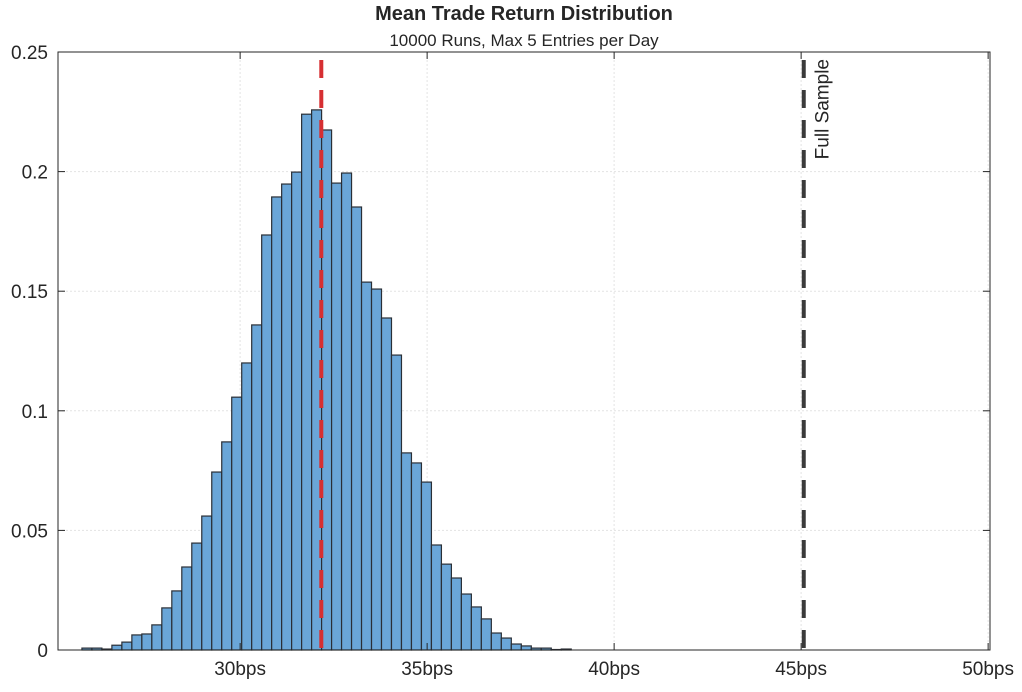 This screenshot has height=692, width=1022. I want to click on chart-title: Mean Trade Return Distribution, so click(524, 14).